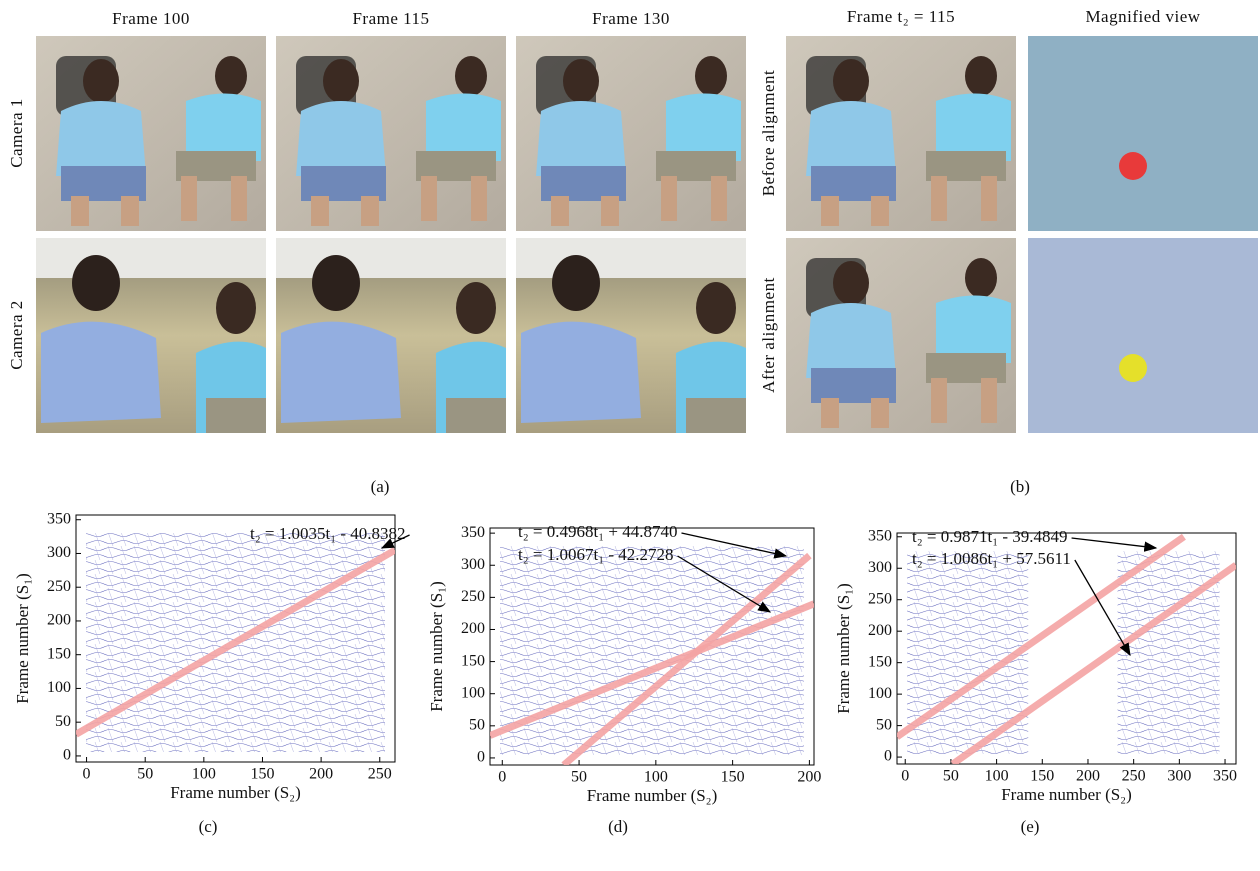 The height and width of the screenshot is (871, 1260). What do you see at coordinates (390, 18) in the screenshot?
I see `column-header: Frame 115` at bounding box center [390, 18].